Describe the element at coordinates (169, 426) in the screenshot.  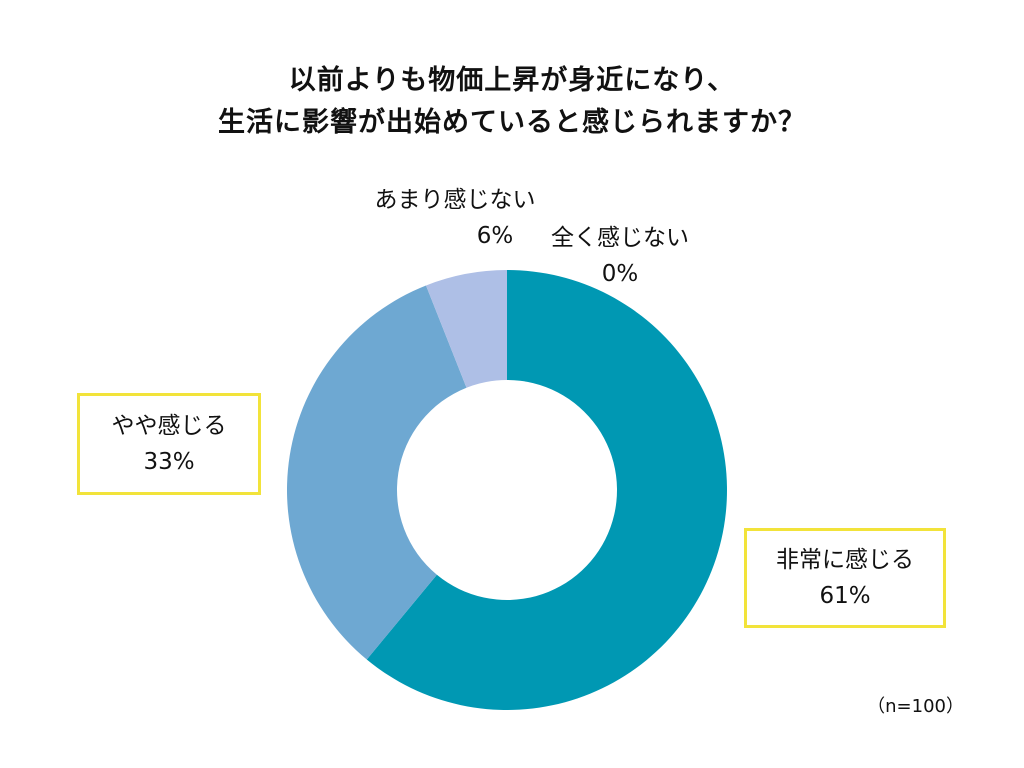
I see `slice-label-yaya-name: やや感じる` at that location.